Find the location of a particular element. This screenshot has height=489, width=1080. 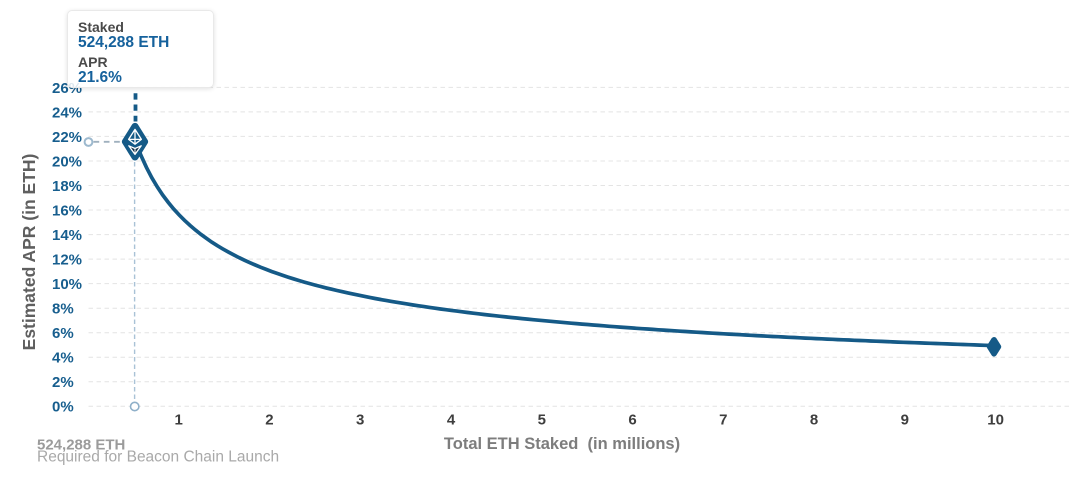

svg-text: 16% is located at coordinates (67, 210).